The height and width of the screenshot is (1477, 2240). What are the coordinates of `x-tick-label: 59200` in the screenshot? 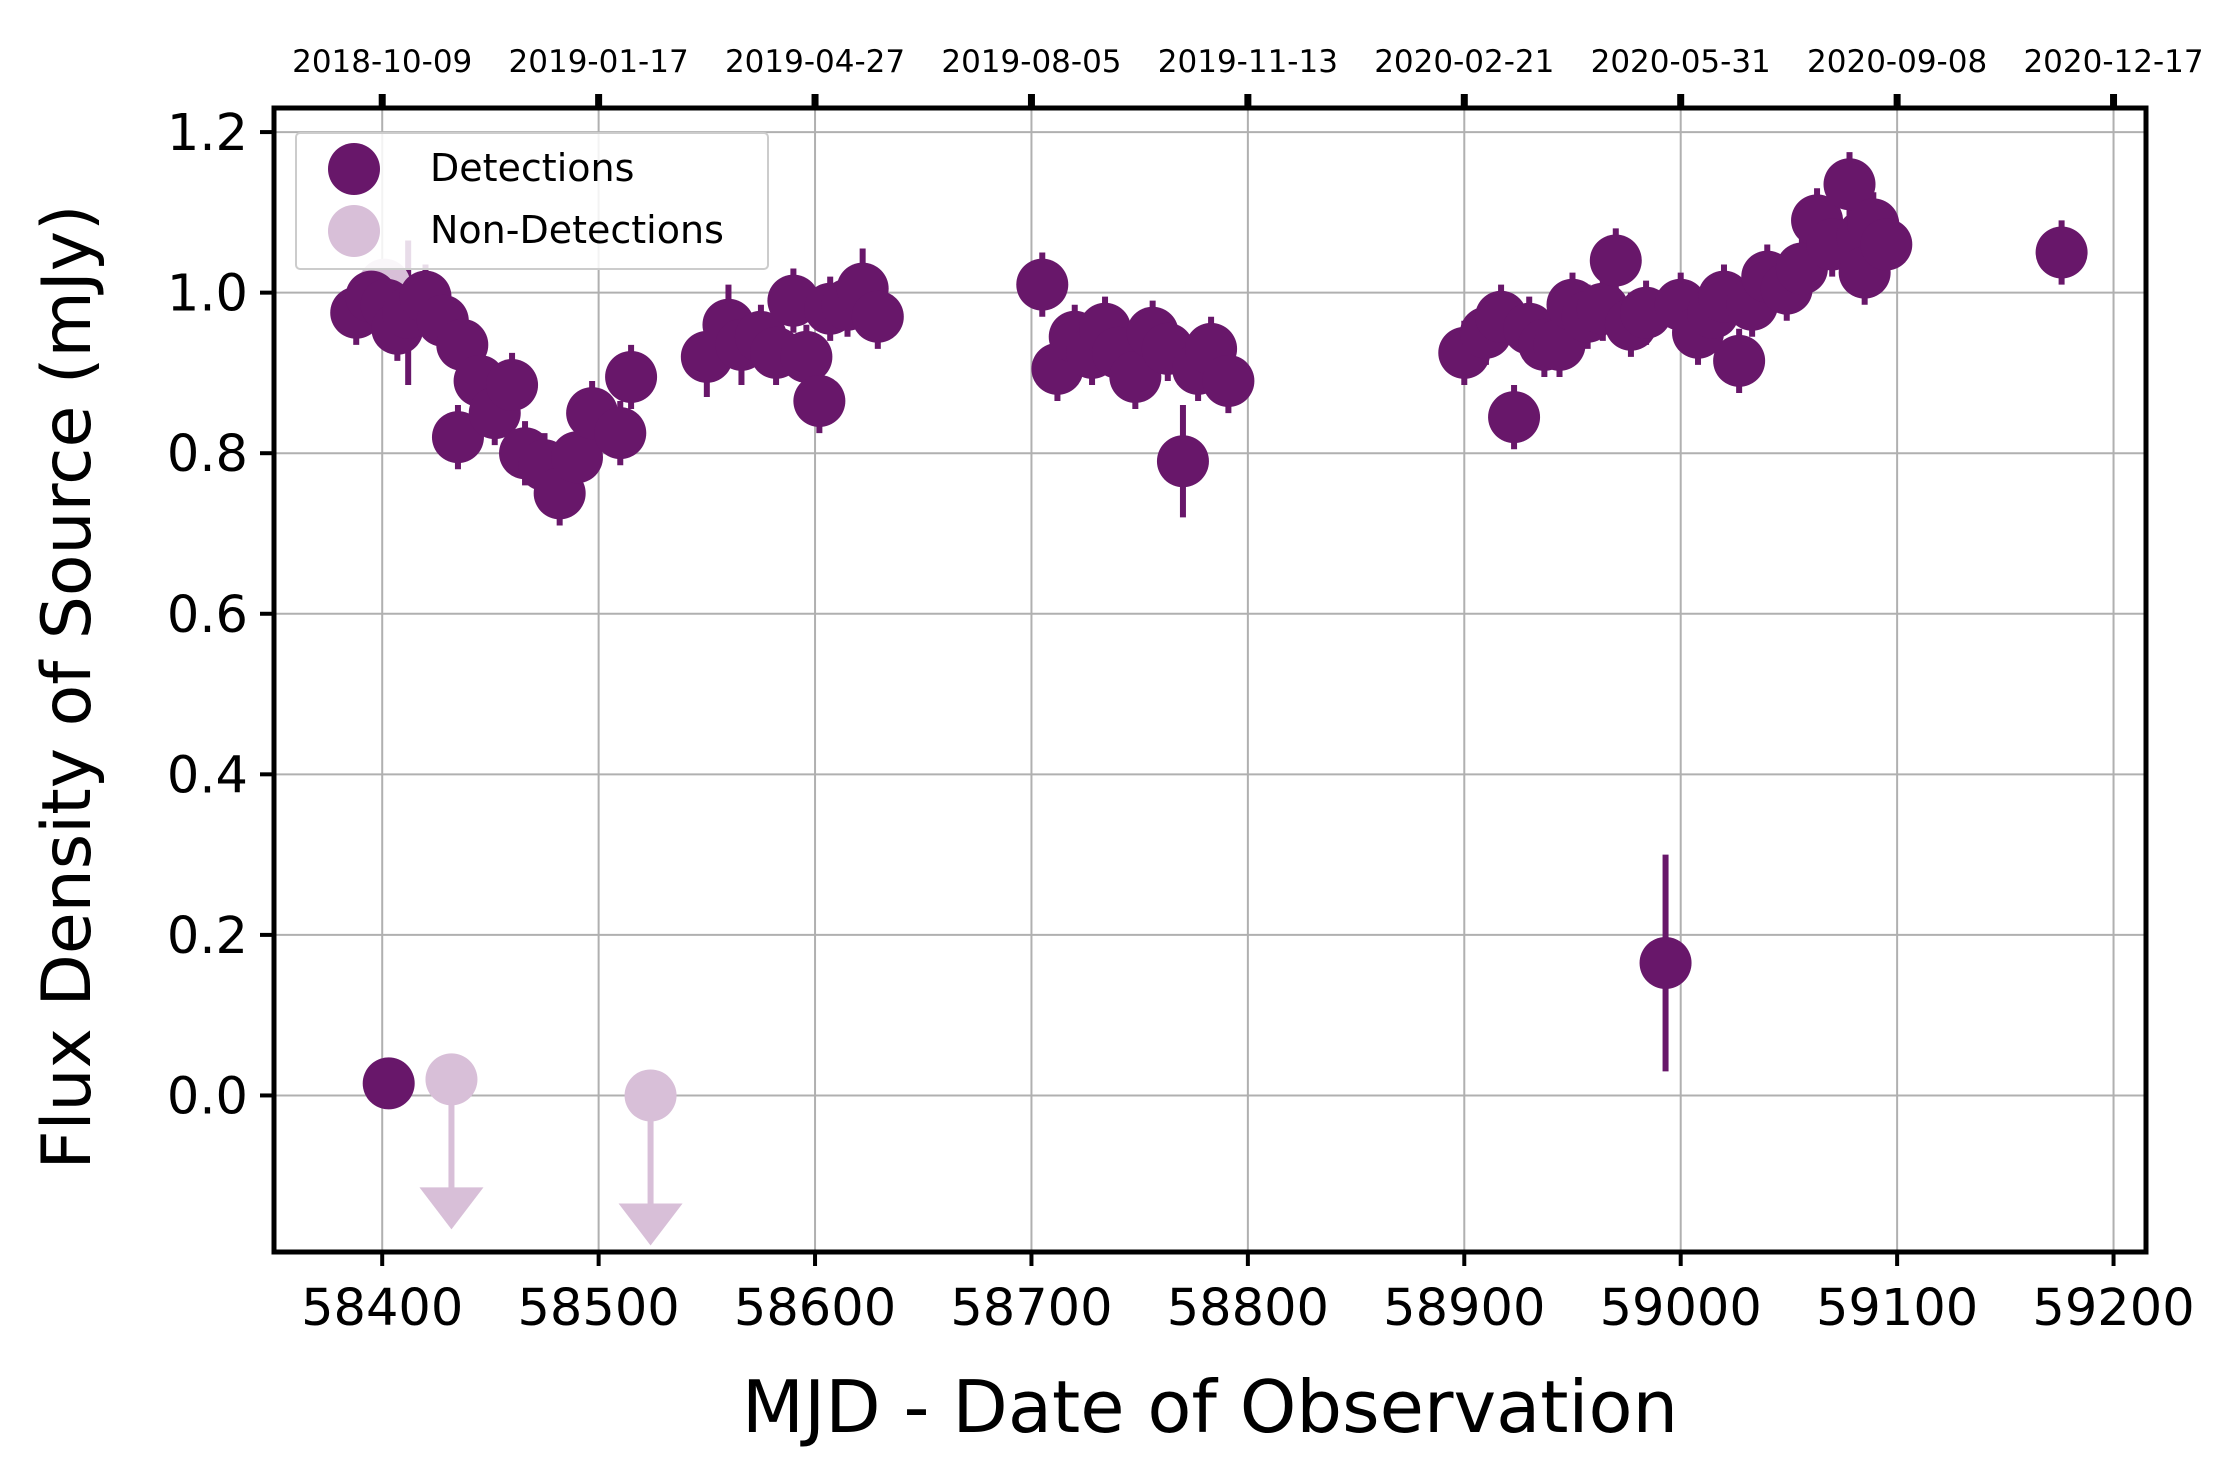 It's located at (2113, 1308).